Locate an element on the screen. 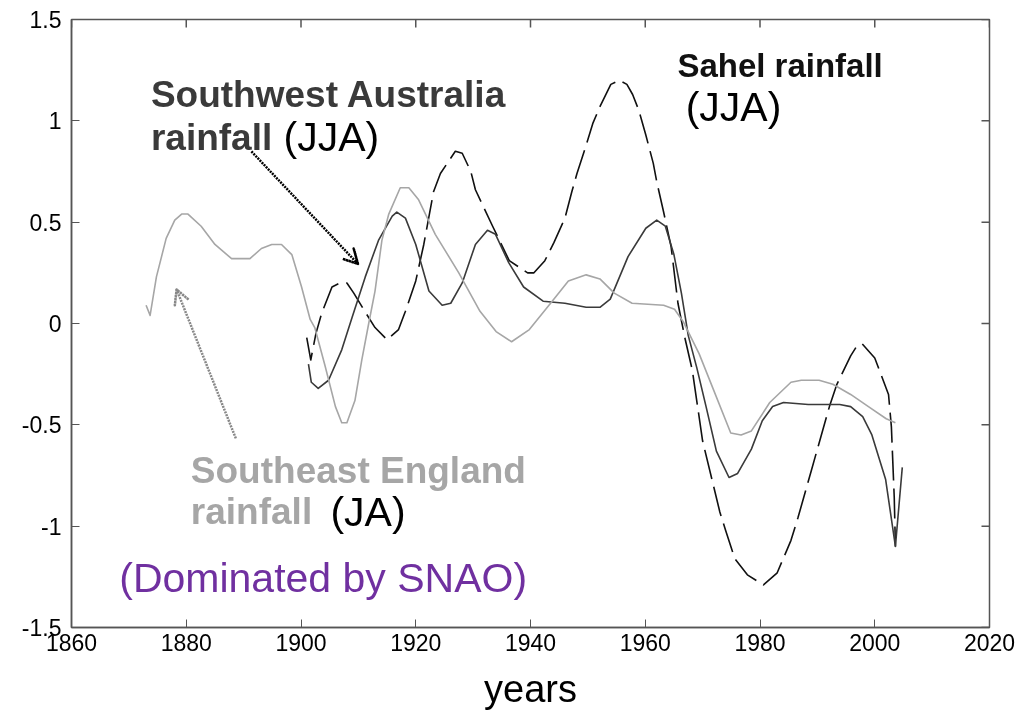  x-tick-label: 1980 is located at coordinates (760, 642).